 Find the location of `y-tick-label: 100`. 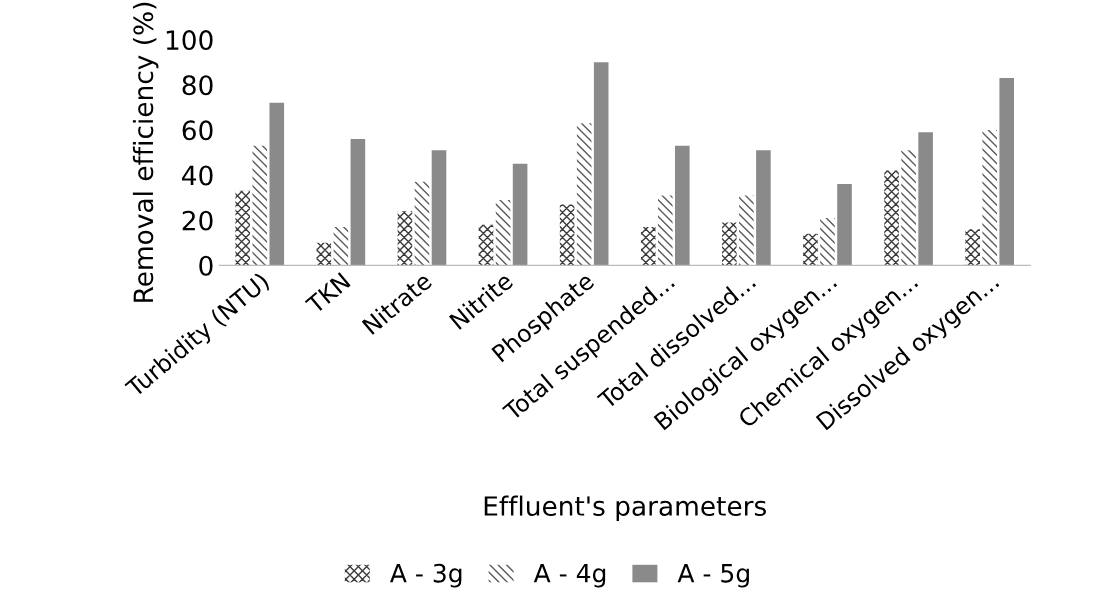

y-tick-label: 100 is located at coordinates (189, 40).